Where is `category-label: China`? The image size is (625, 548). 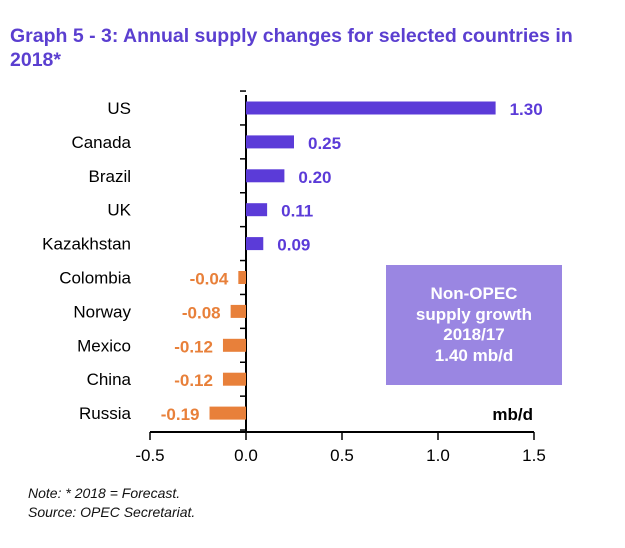
category-label: China is located at coordinates (109, 379).